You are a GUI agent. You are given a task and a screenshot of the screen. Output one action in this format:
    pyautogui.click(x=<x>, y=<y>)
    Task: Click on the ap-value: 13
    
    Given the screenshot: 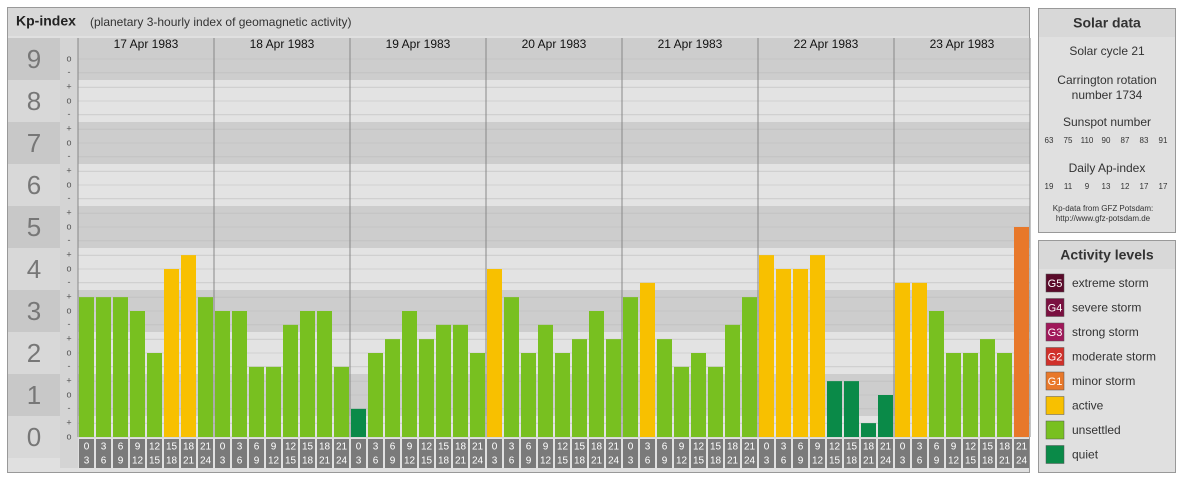 What is the action you would take?
    pyautogui.click(x=1106, y=186)
    